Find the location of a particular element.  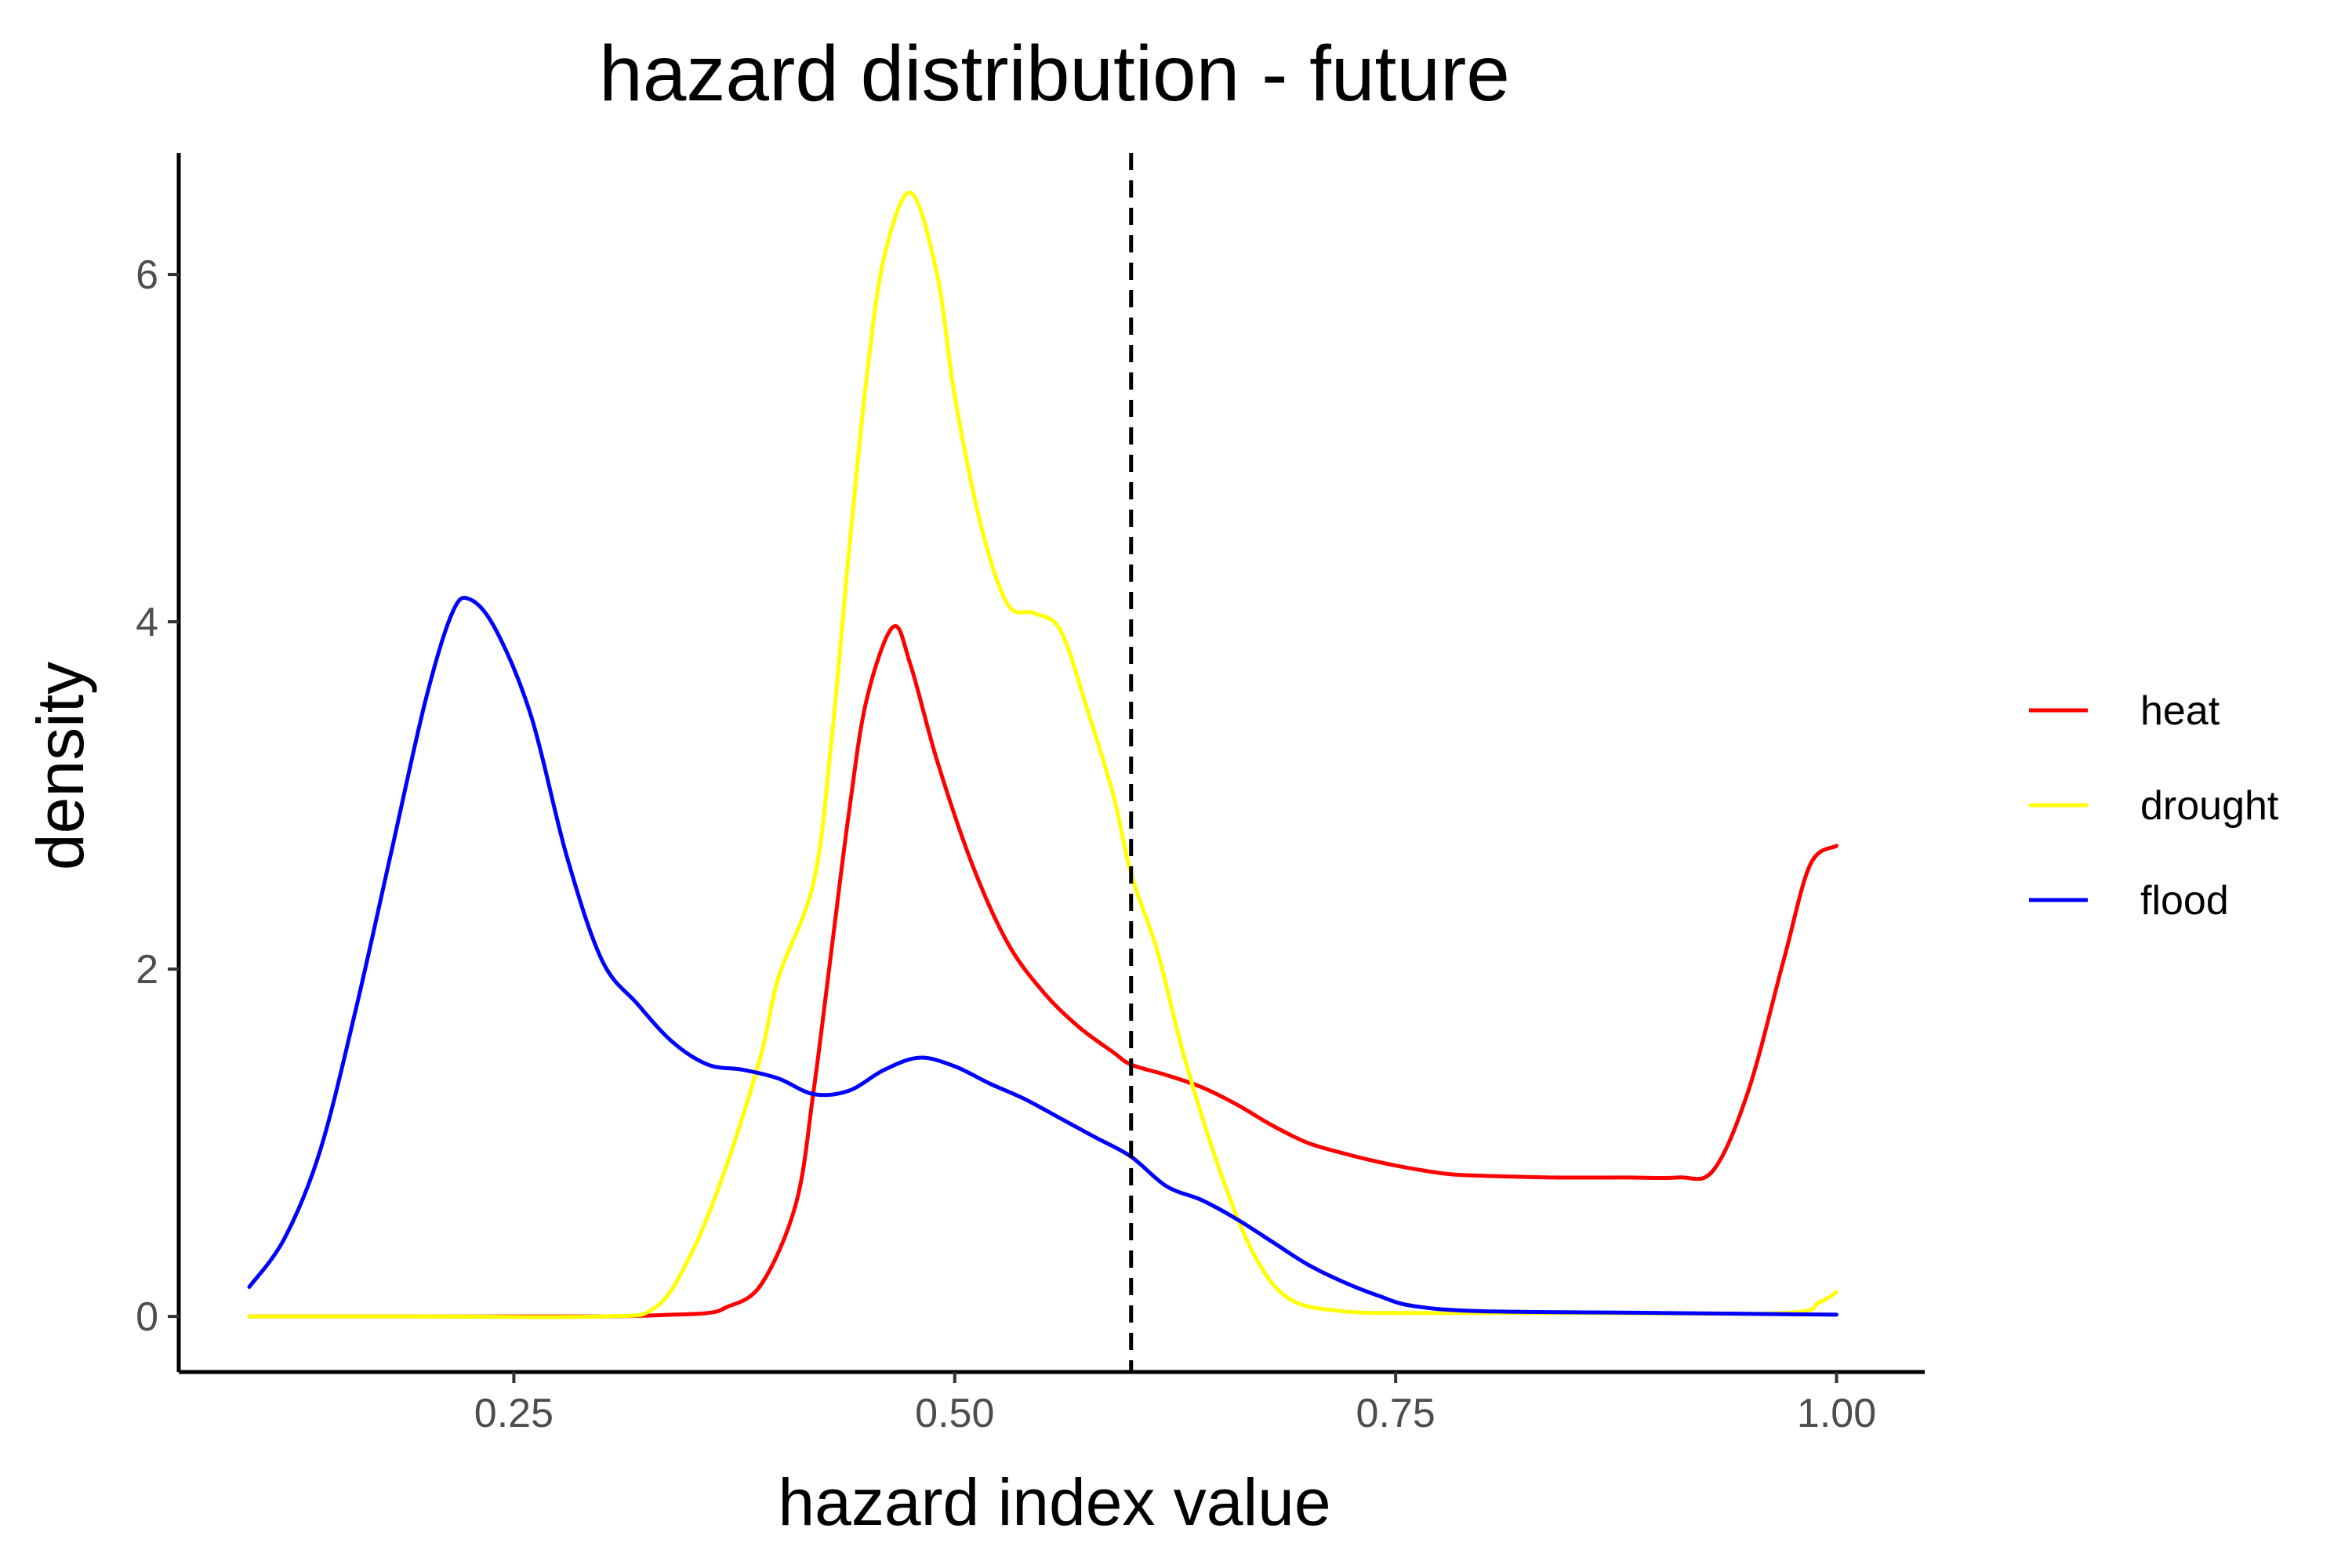

legend-label-heat: heat is located at coordinates (2180, 711).